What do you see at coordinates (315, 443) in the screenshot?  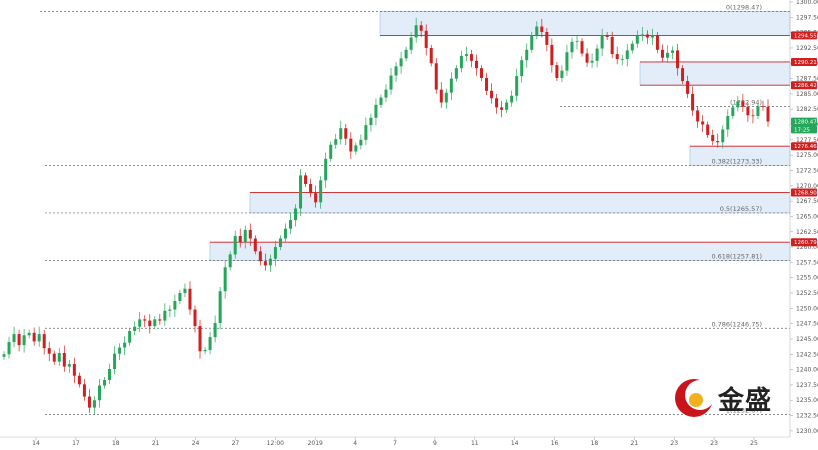 I see `x-tick-label: 2019` at bounding box center [315, 443].